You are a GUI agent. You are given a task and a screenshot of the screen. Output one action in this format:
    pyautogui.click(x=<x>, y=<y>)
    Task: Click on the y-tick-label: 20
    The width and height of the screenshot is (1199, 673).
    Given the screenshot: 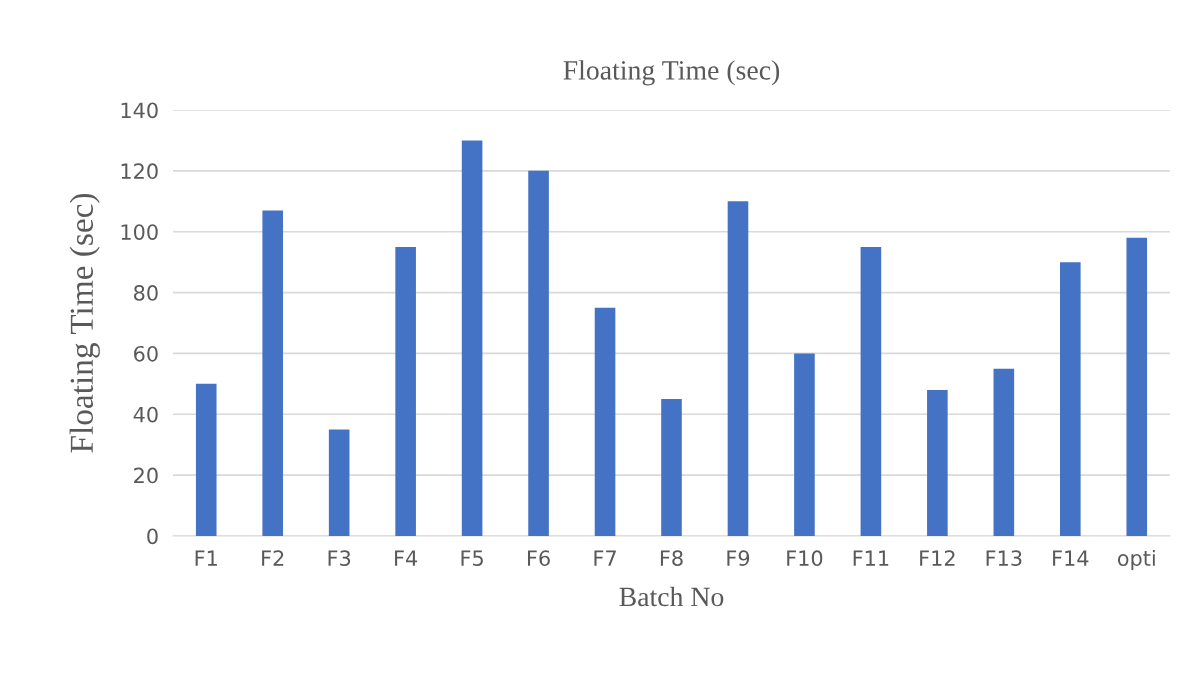 What is the action you would take?
    pyautogui.click(x=146, y=475)
    